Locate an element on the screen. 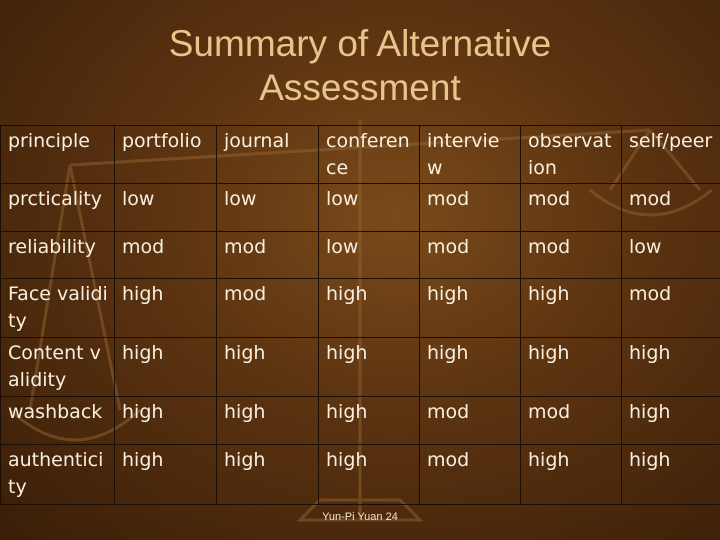 This screenshot has width=720, height=540. title-line-1: Summary of Alternative is located at coordinates (360, 43).